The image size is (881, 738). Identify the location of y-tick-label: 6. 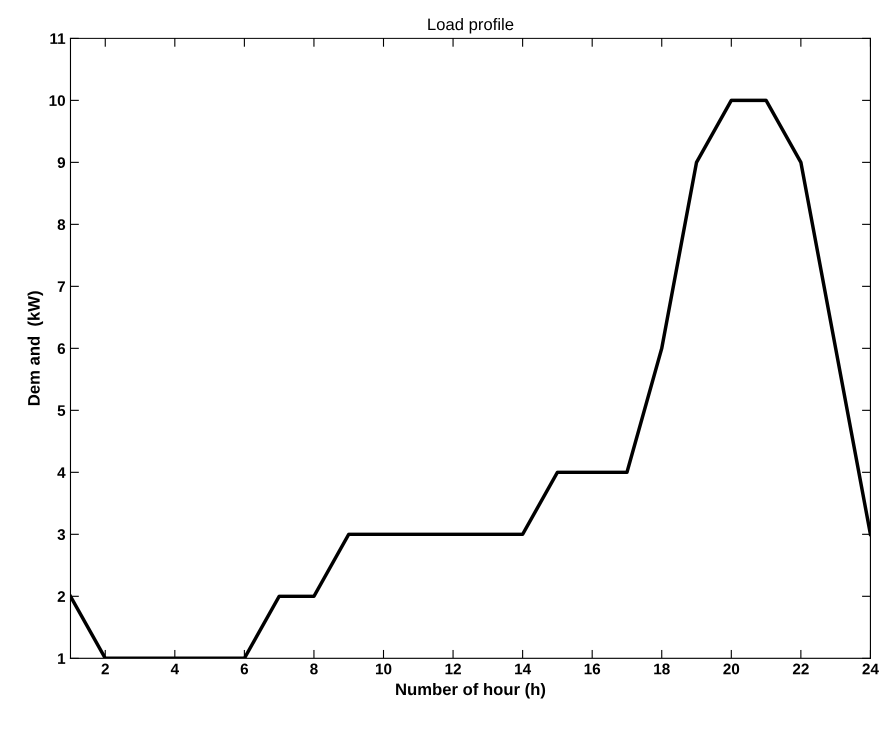
(62, 348).